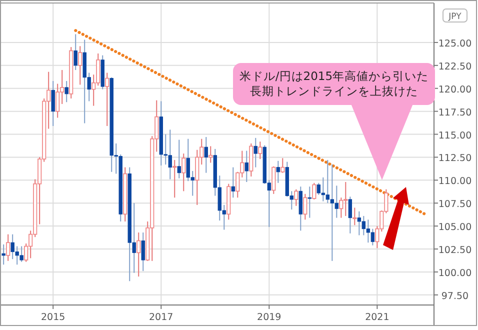 The height and width of the screenshot is (330, 478). I want to click on y-tick-label: 122.50, so click(455, 66).